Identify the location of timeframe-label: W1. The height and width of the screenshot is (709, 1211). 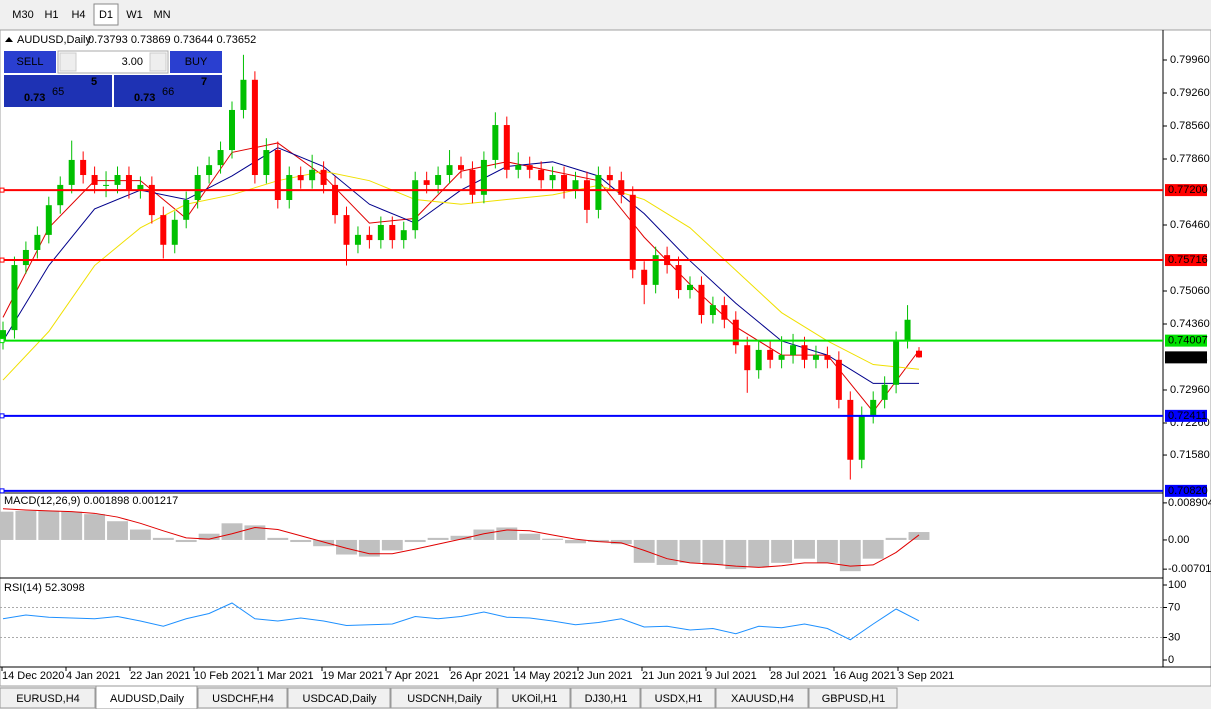
(134, 15).